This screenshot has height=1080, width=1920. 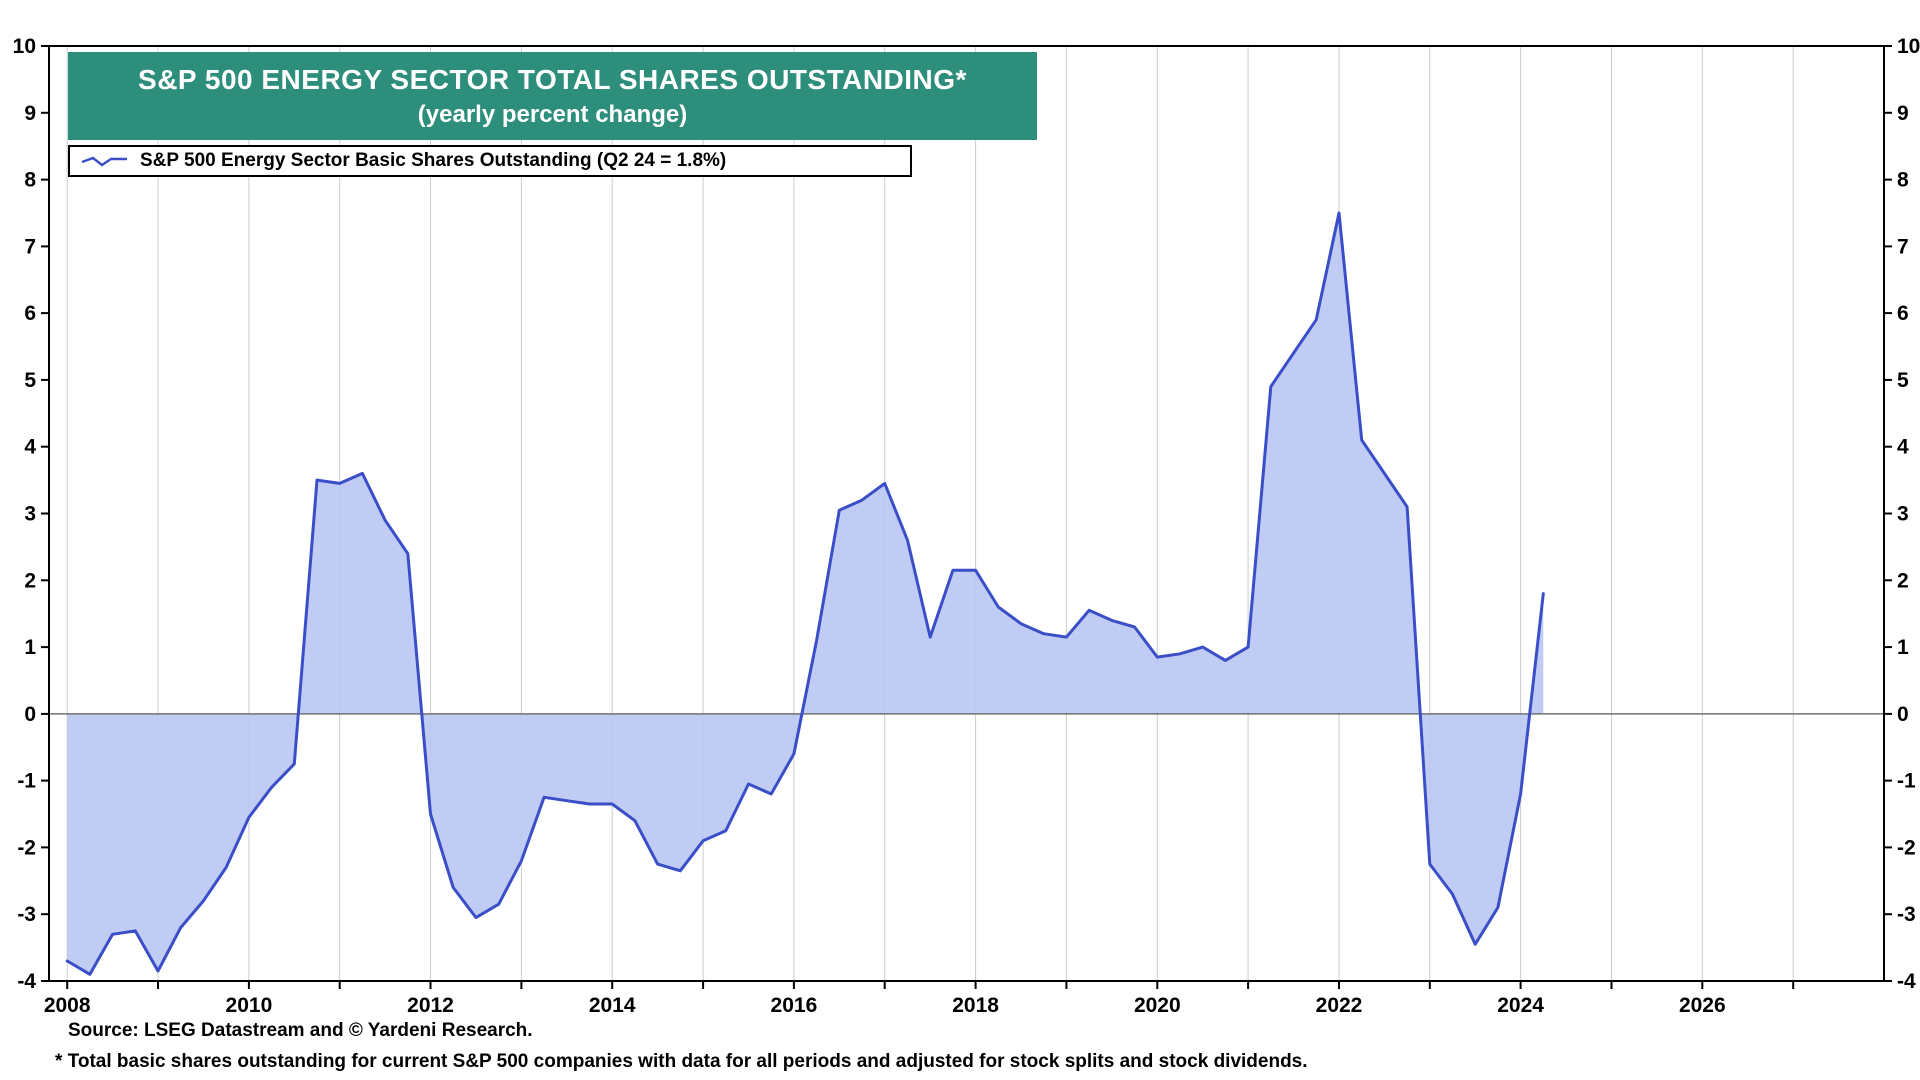 I want to click on chart-subtitle: (yearly percent change), so click(x=552, y=114).